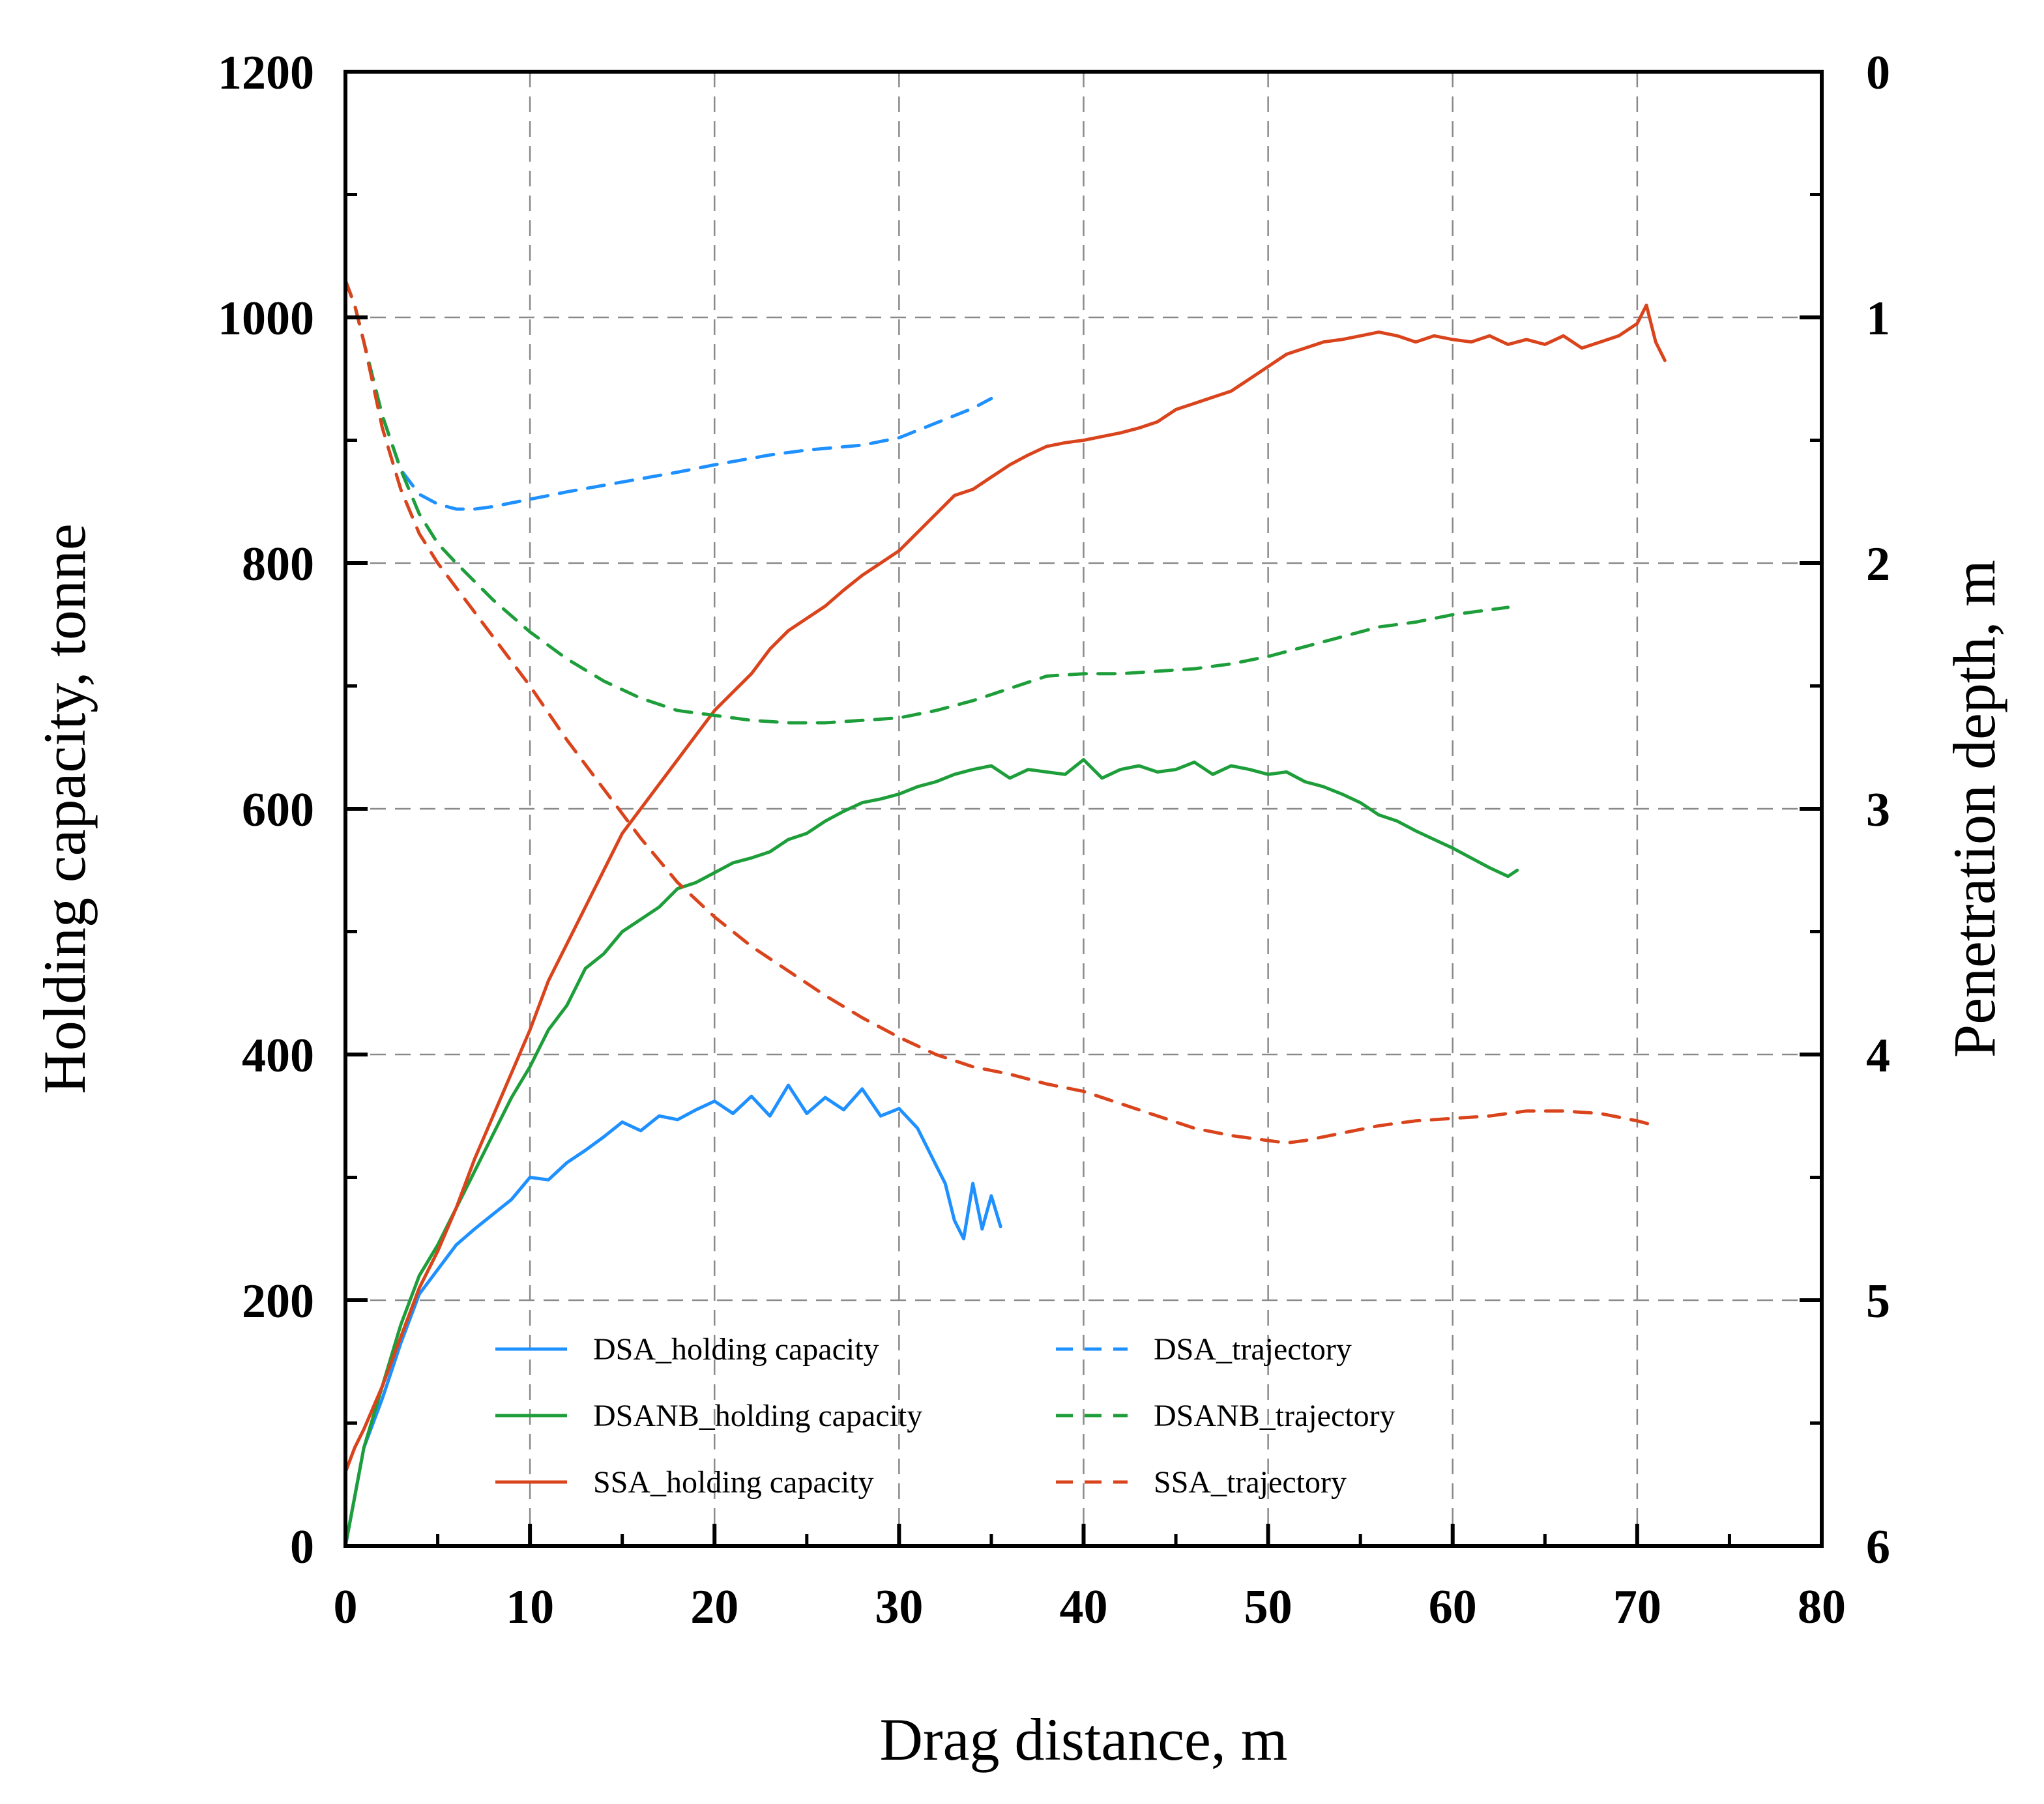 This screenshot has height=1804, width=2044. Describe the element at coordinates (672, 1315) in the screenshot. I see `series-line-dsa-holding-capacity` at that location.